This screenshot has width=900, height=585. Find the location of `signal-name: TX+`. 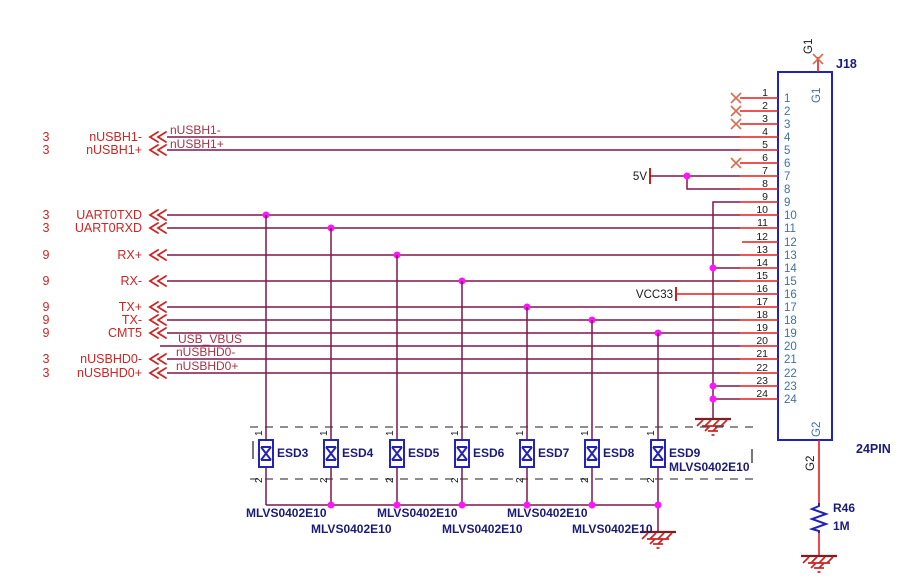

signal-name: TX+ is located at coordinates (130, 307).